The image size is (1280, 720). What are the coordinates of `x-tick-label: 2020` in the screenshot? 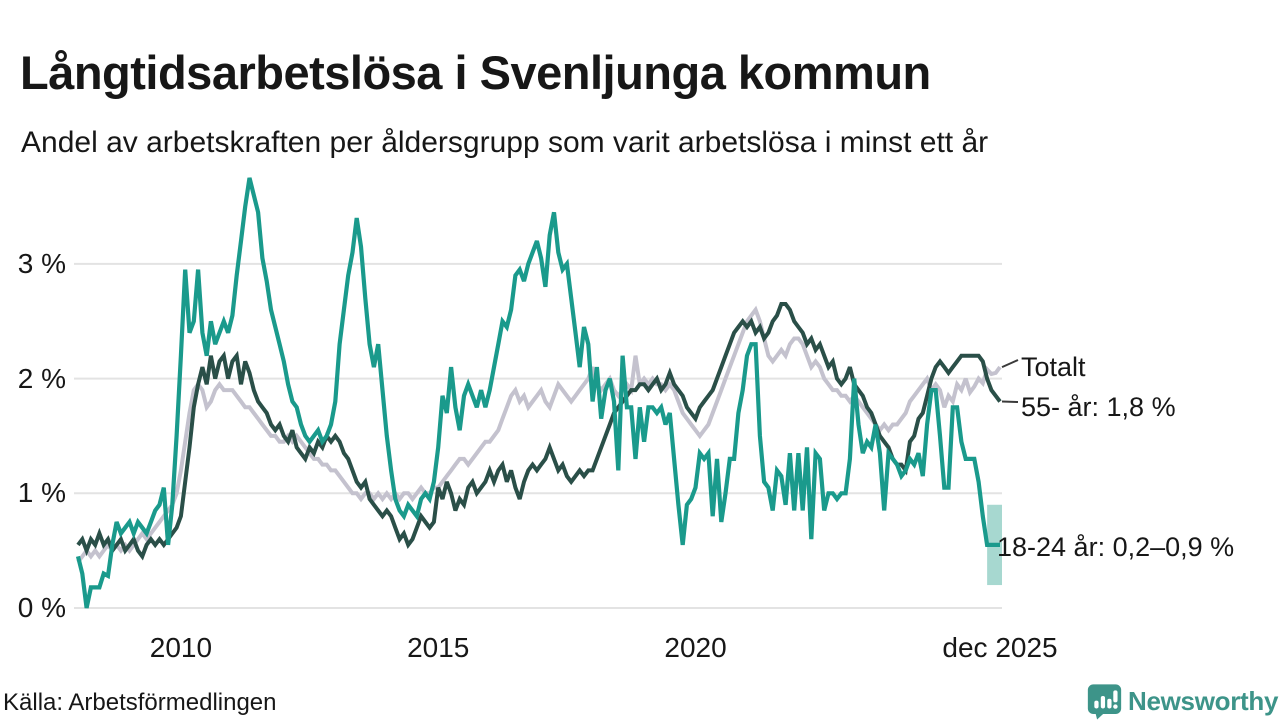 It's located at (695, 647).